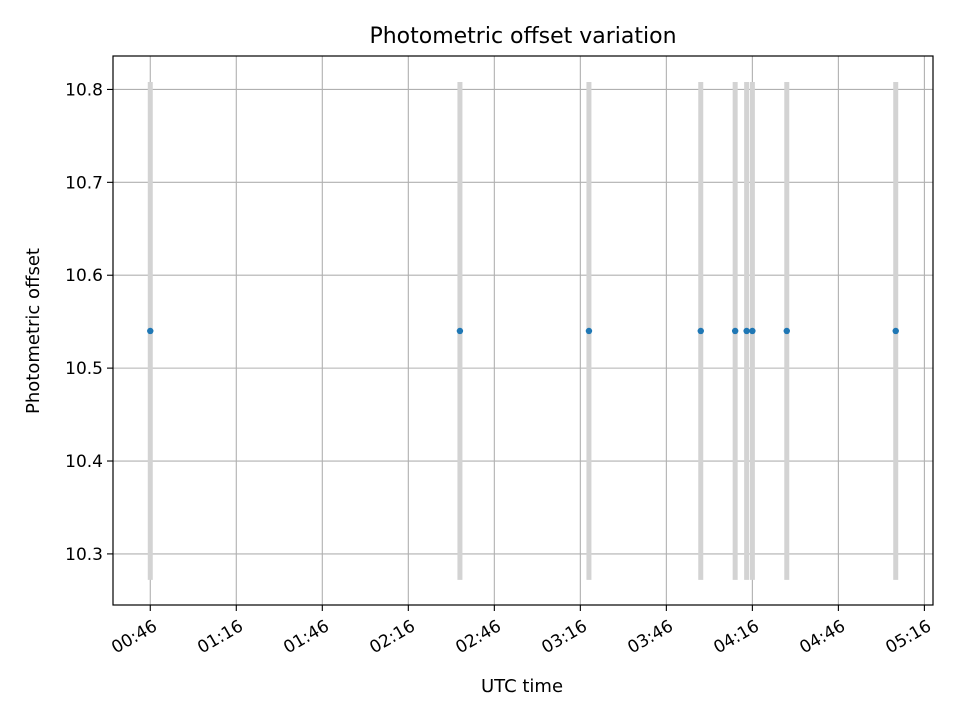 The width and height of the screenshot is (960, 725). I want to click on x-tick-label: 03:16, so click(564, 637).